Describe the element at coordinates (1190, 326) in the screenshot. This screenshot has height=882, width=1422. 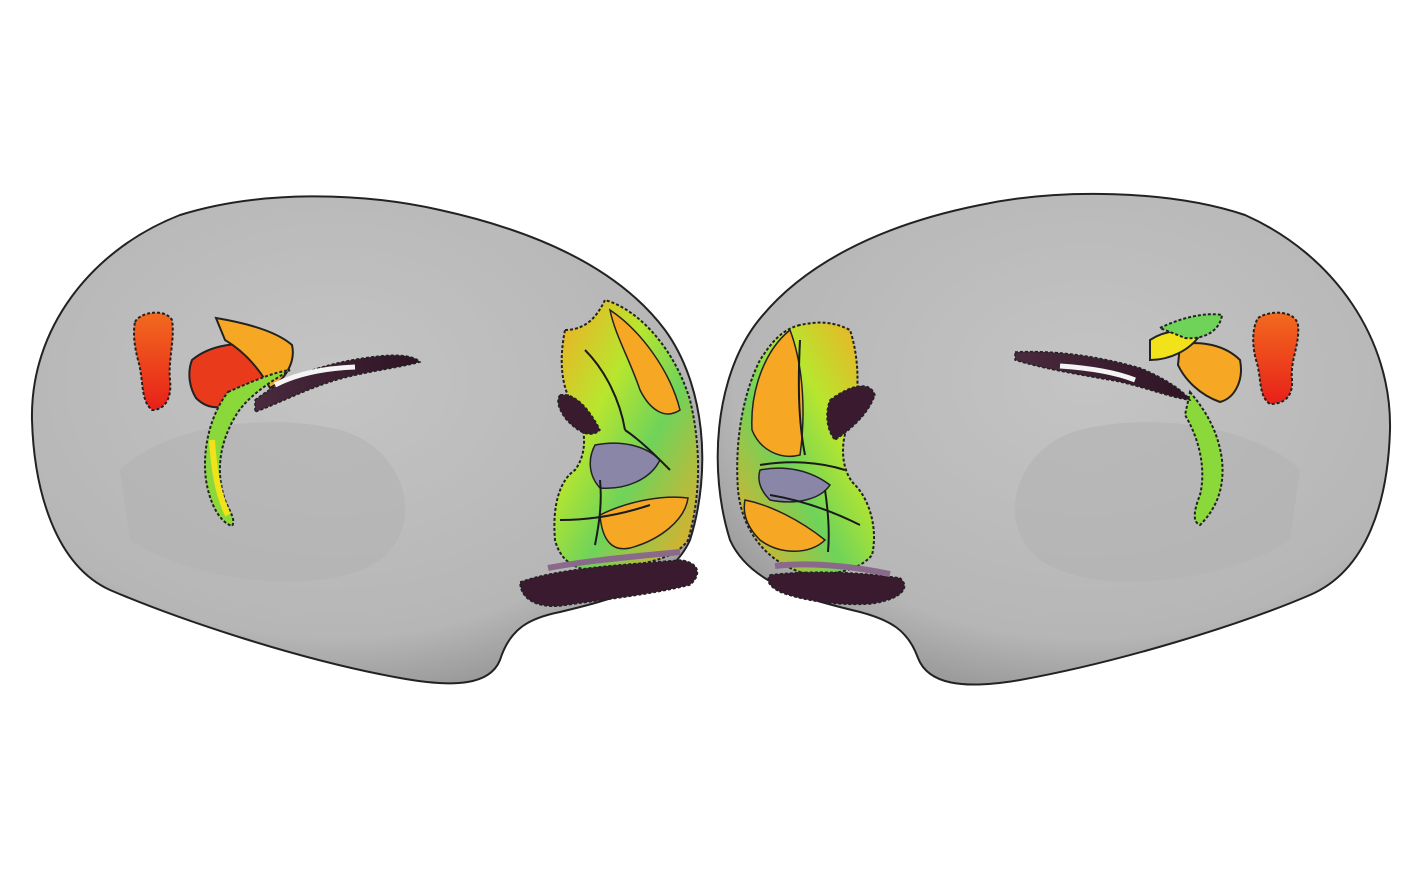
I see `right-cingulate-green-patch` at that location.